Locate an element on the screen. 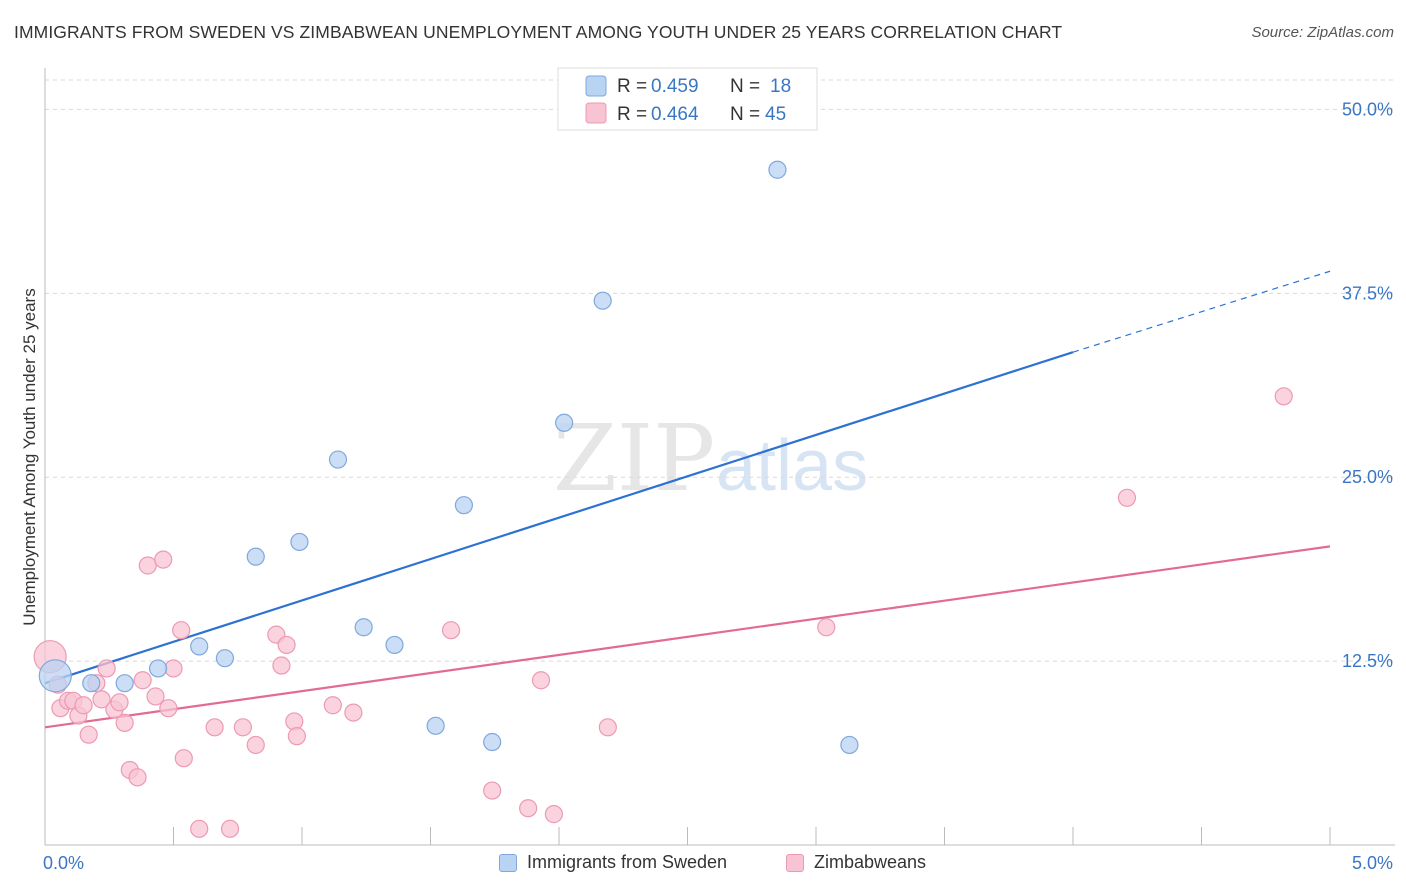 The image size is (1406, 892). legend-r-value-zimbabweans: 0.464 is located at coordinates (675, 114).